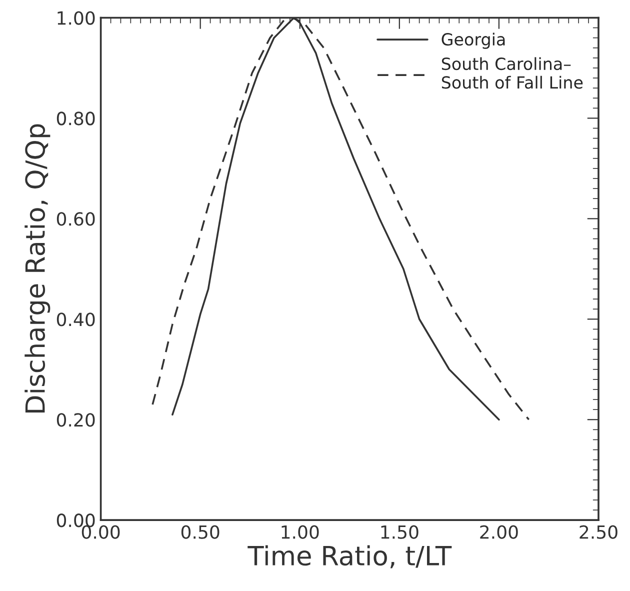  What do you see at coordinates (200, 532) in the screenshot?
I see `x-tick-label: 0.50` at bounding box center [200, 532].